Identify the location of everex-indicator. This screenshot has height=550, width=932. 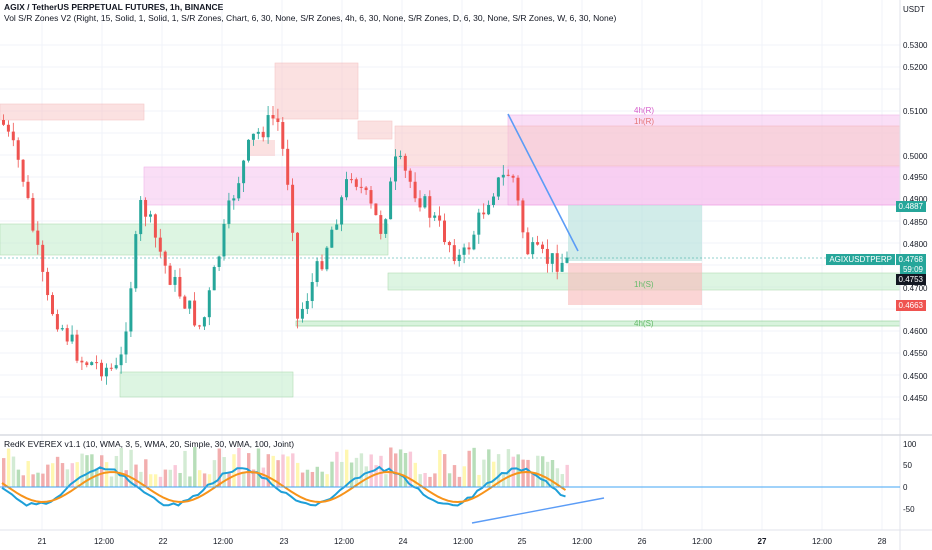
(285, 477).